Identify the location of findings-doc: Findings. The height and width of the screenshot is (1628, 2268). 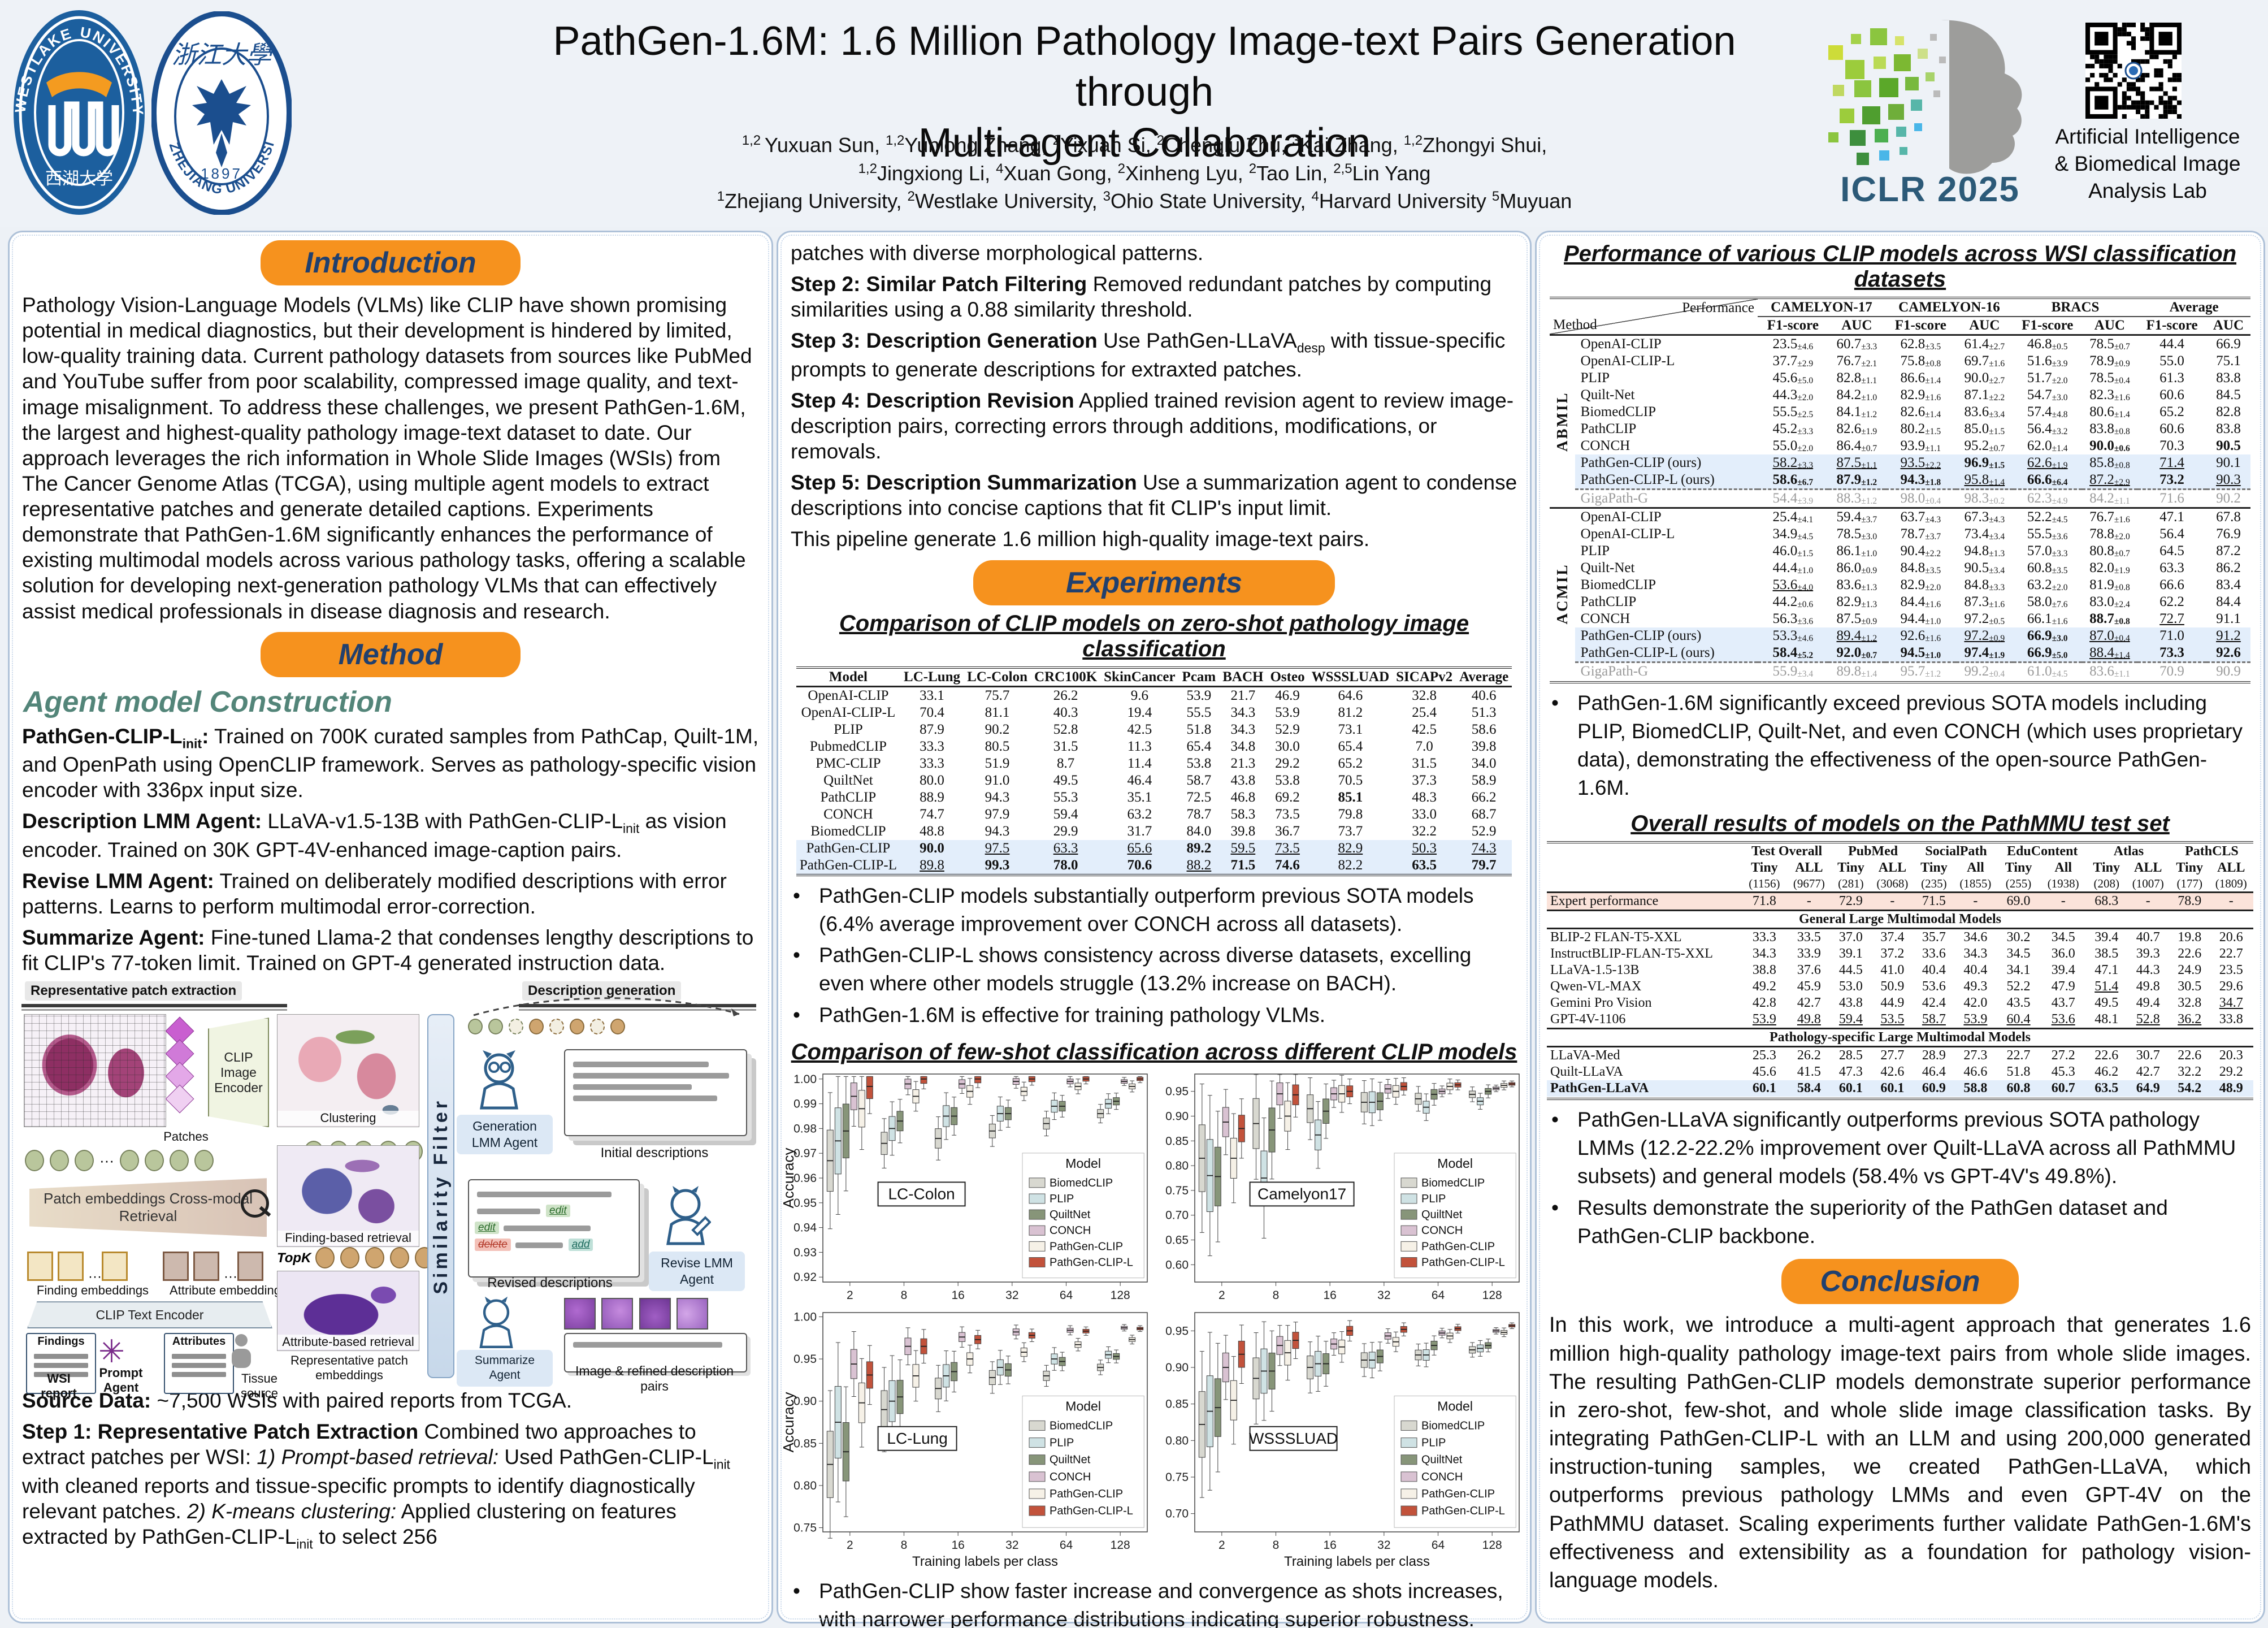
(61, 1364).